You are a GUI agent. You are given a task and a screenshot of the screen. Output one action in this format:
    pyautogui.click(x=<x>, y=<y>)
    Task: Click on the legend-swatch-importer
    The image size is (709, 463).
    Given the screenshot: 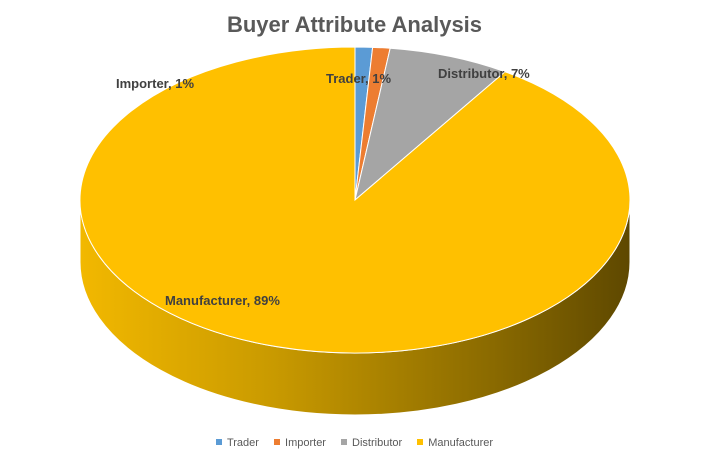 What is the action you would take?
    pyautogui.click(x=277, y=442)
    